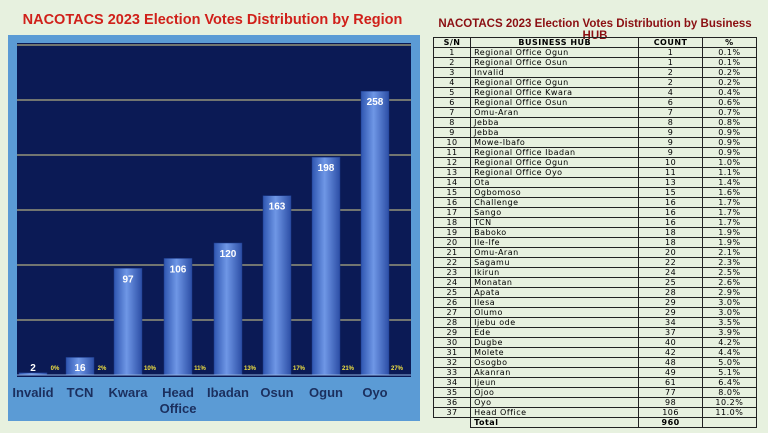 The height and width of the screenshot is (433, 768). I want to click on bar-value-label: 16, so click(80, 368).